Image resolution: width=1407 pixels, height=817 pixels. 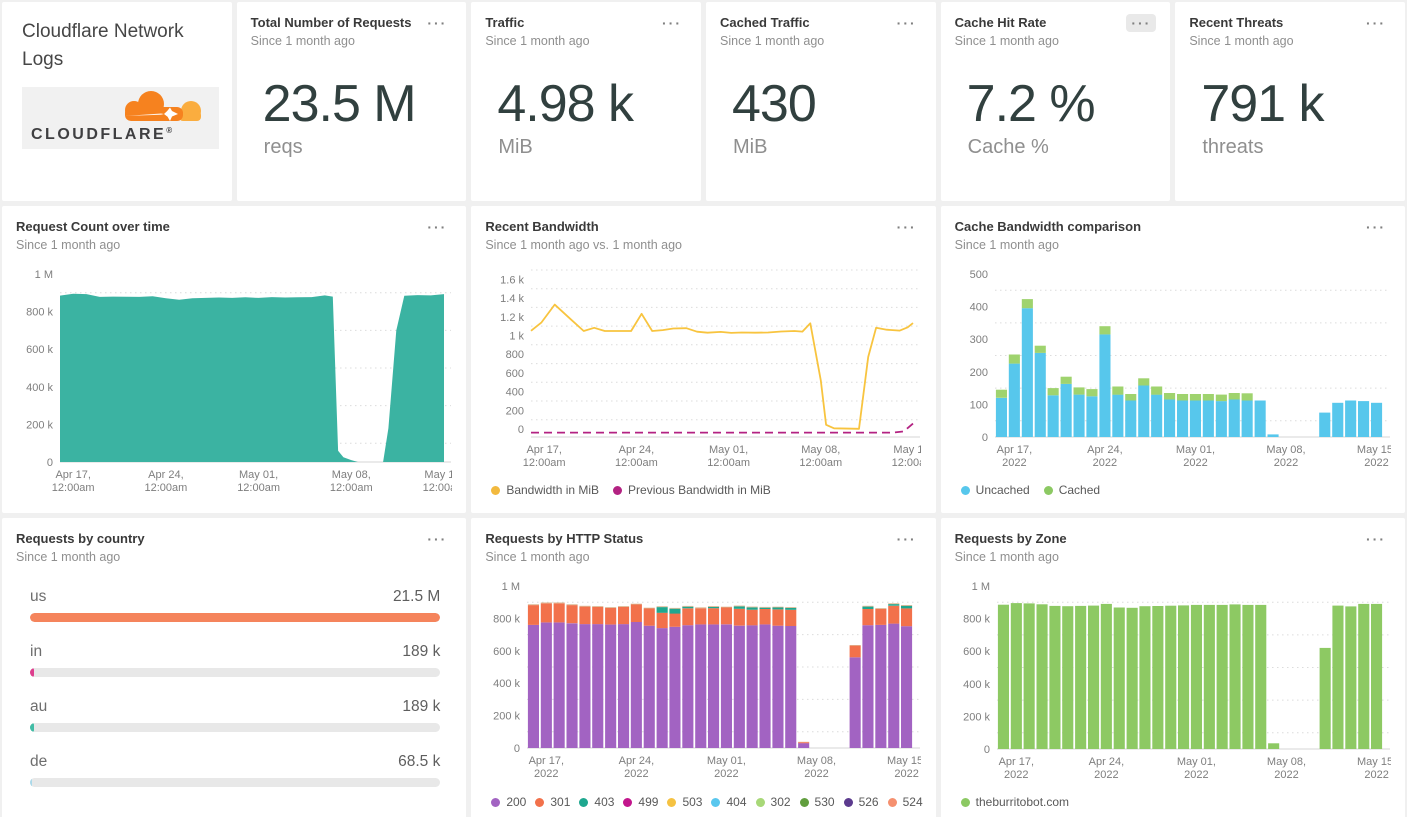 What do you see at coordinates (38, 596) in the screenshot?
I see `country-label: us` at bounding box center [38, 596].